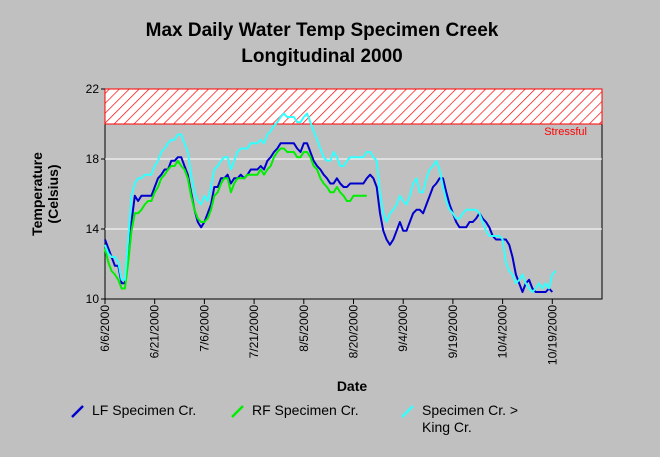 This screenshot has height=457, width=660. Describe the element at coordinates (305, 410) in the screenshot. I see `legend-label: RF Specimen Cr.` at that location.